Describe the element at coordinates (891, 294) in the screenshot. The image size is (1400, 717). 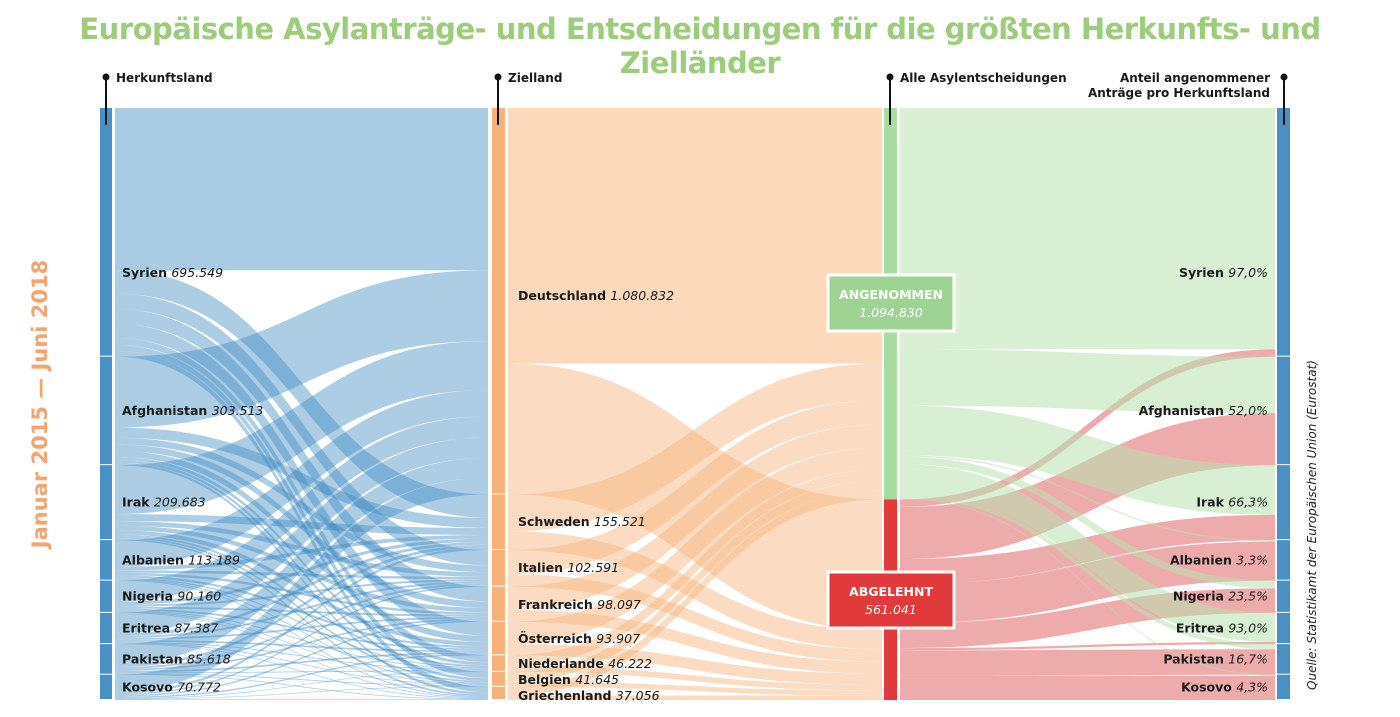
I see `accepted-box-title: ANGENOMMEN` at that location.